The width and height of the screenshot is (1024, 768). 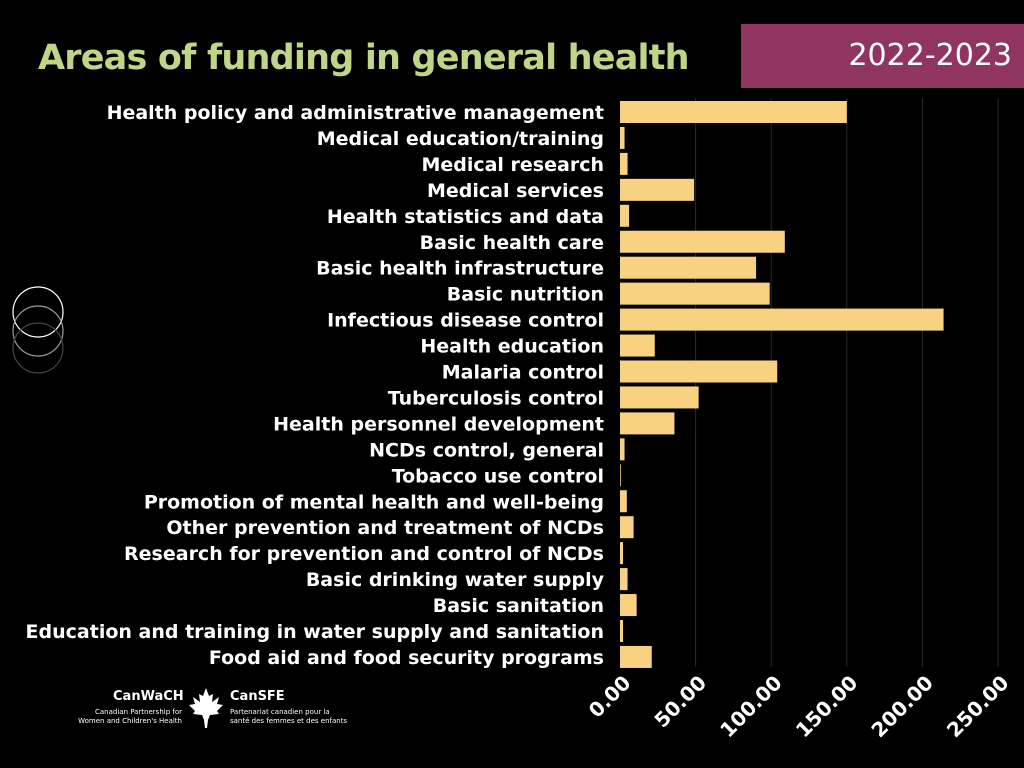 I want to click on logo-cansfe: CanSFE, so click(x=257, y=696).